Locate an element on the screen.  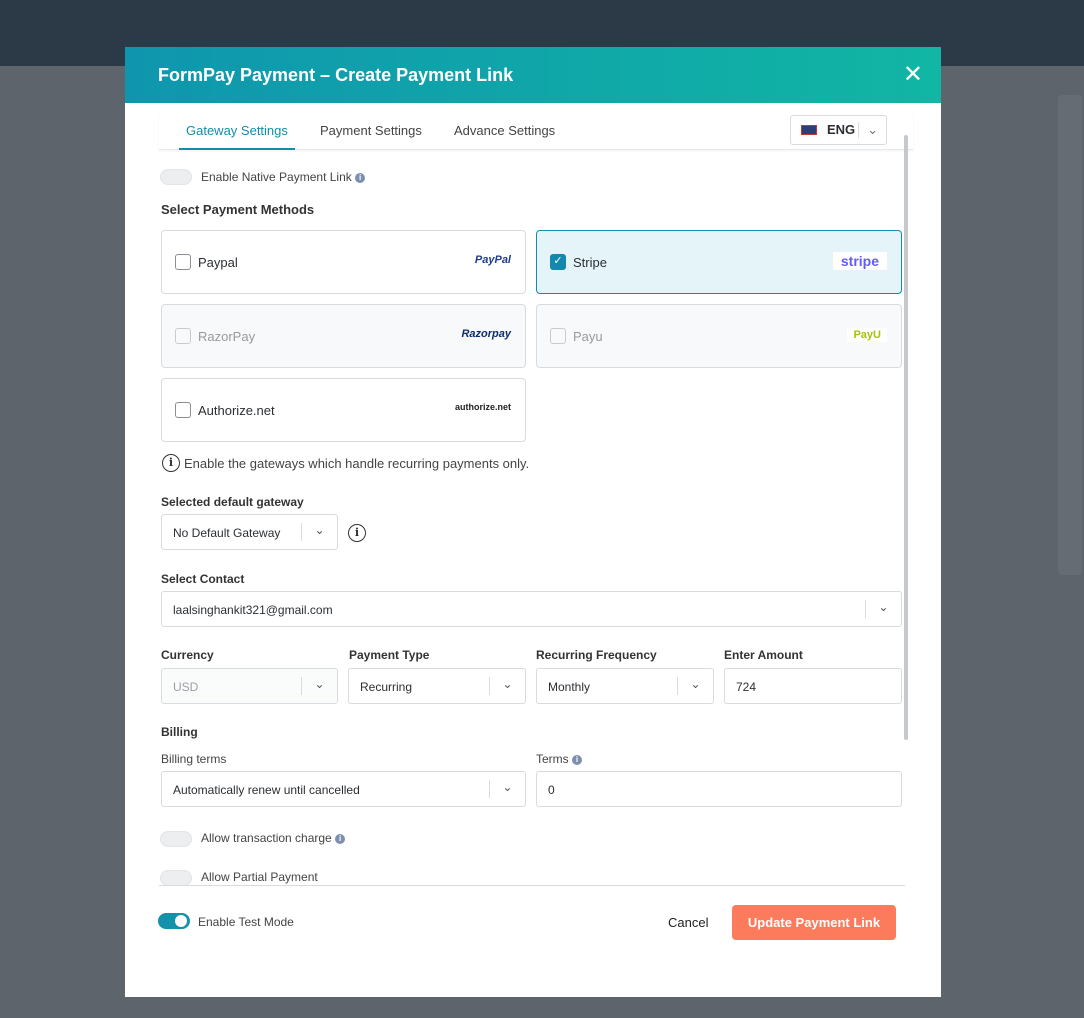
method-card-paypal: Paypal PayPal is located at coordinates (343, 262).